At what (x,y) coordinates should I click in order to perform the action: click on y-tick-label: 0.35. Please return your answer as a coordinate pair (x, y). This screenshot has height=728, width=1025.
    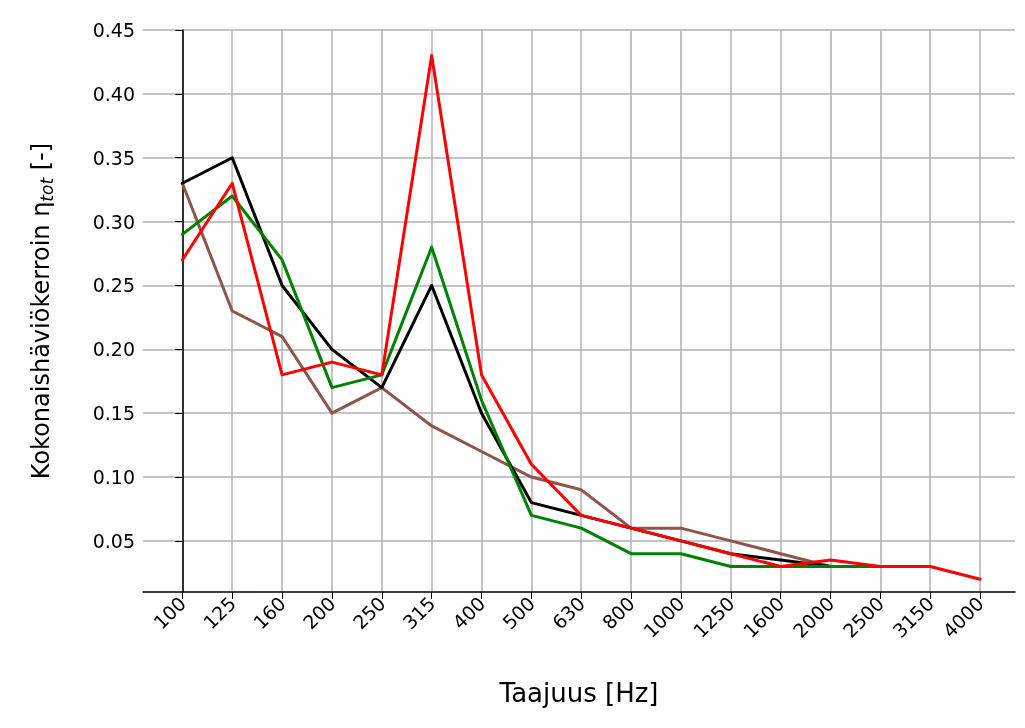
    Looking at the image, I should click on (113, 157).